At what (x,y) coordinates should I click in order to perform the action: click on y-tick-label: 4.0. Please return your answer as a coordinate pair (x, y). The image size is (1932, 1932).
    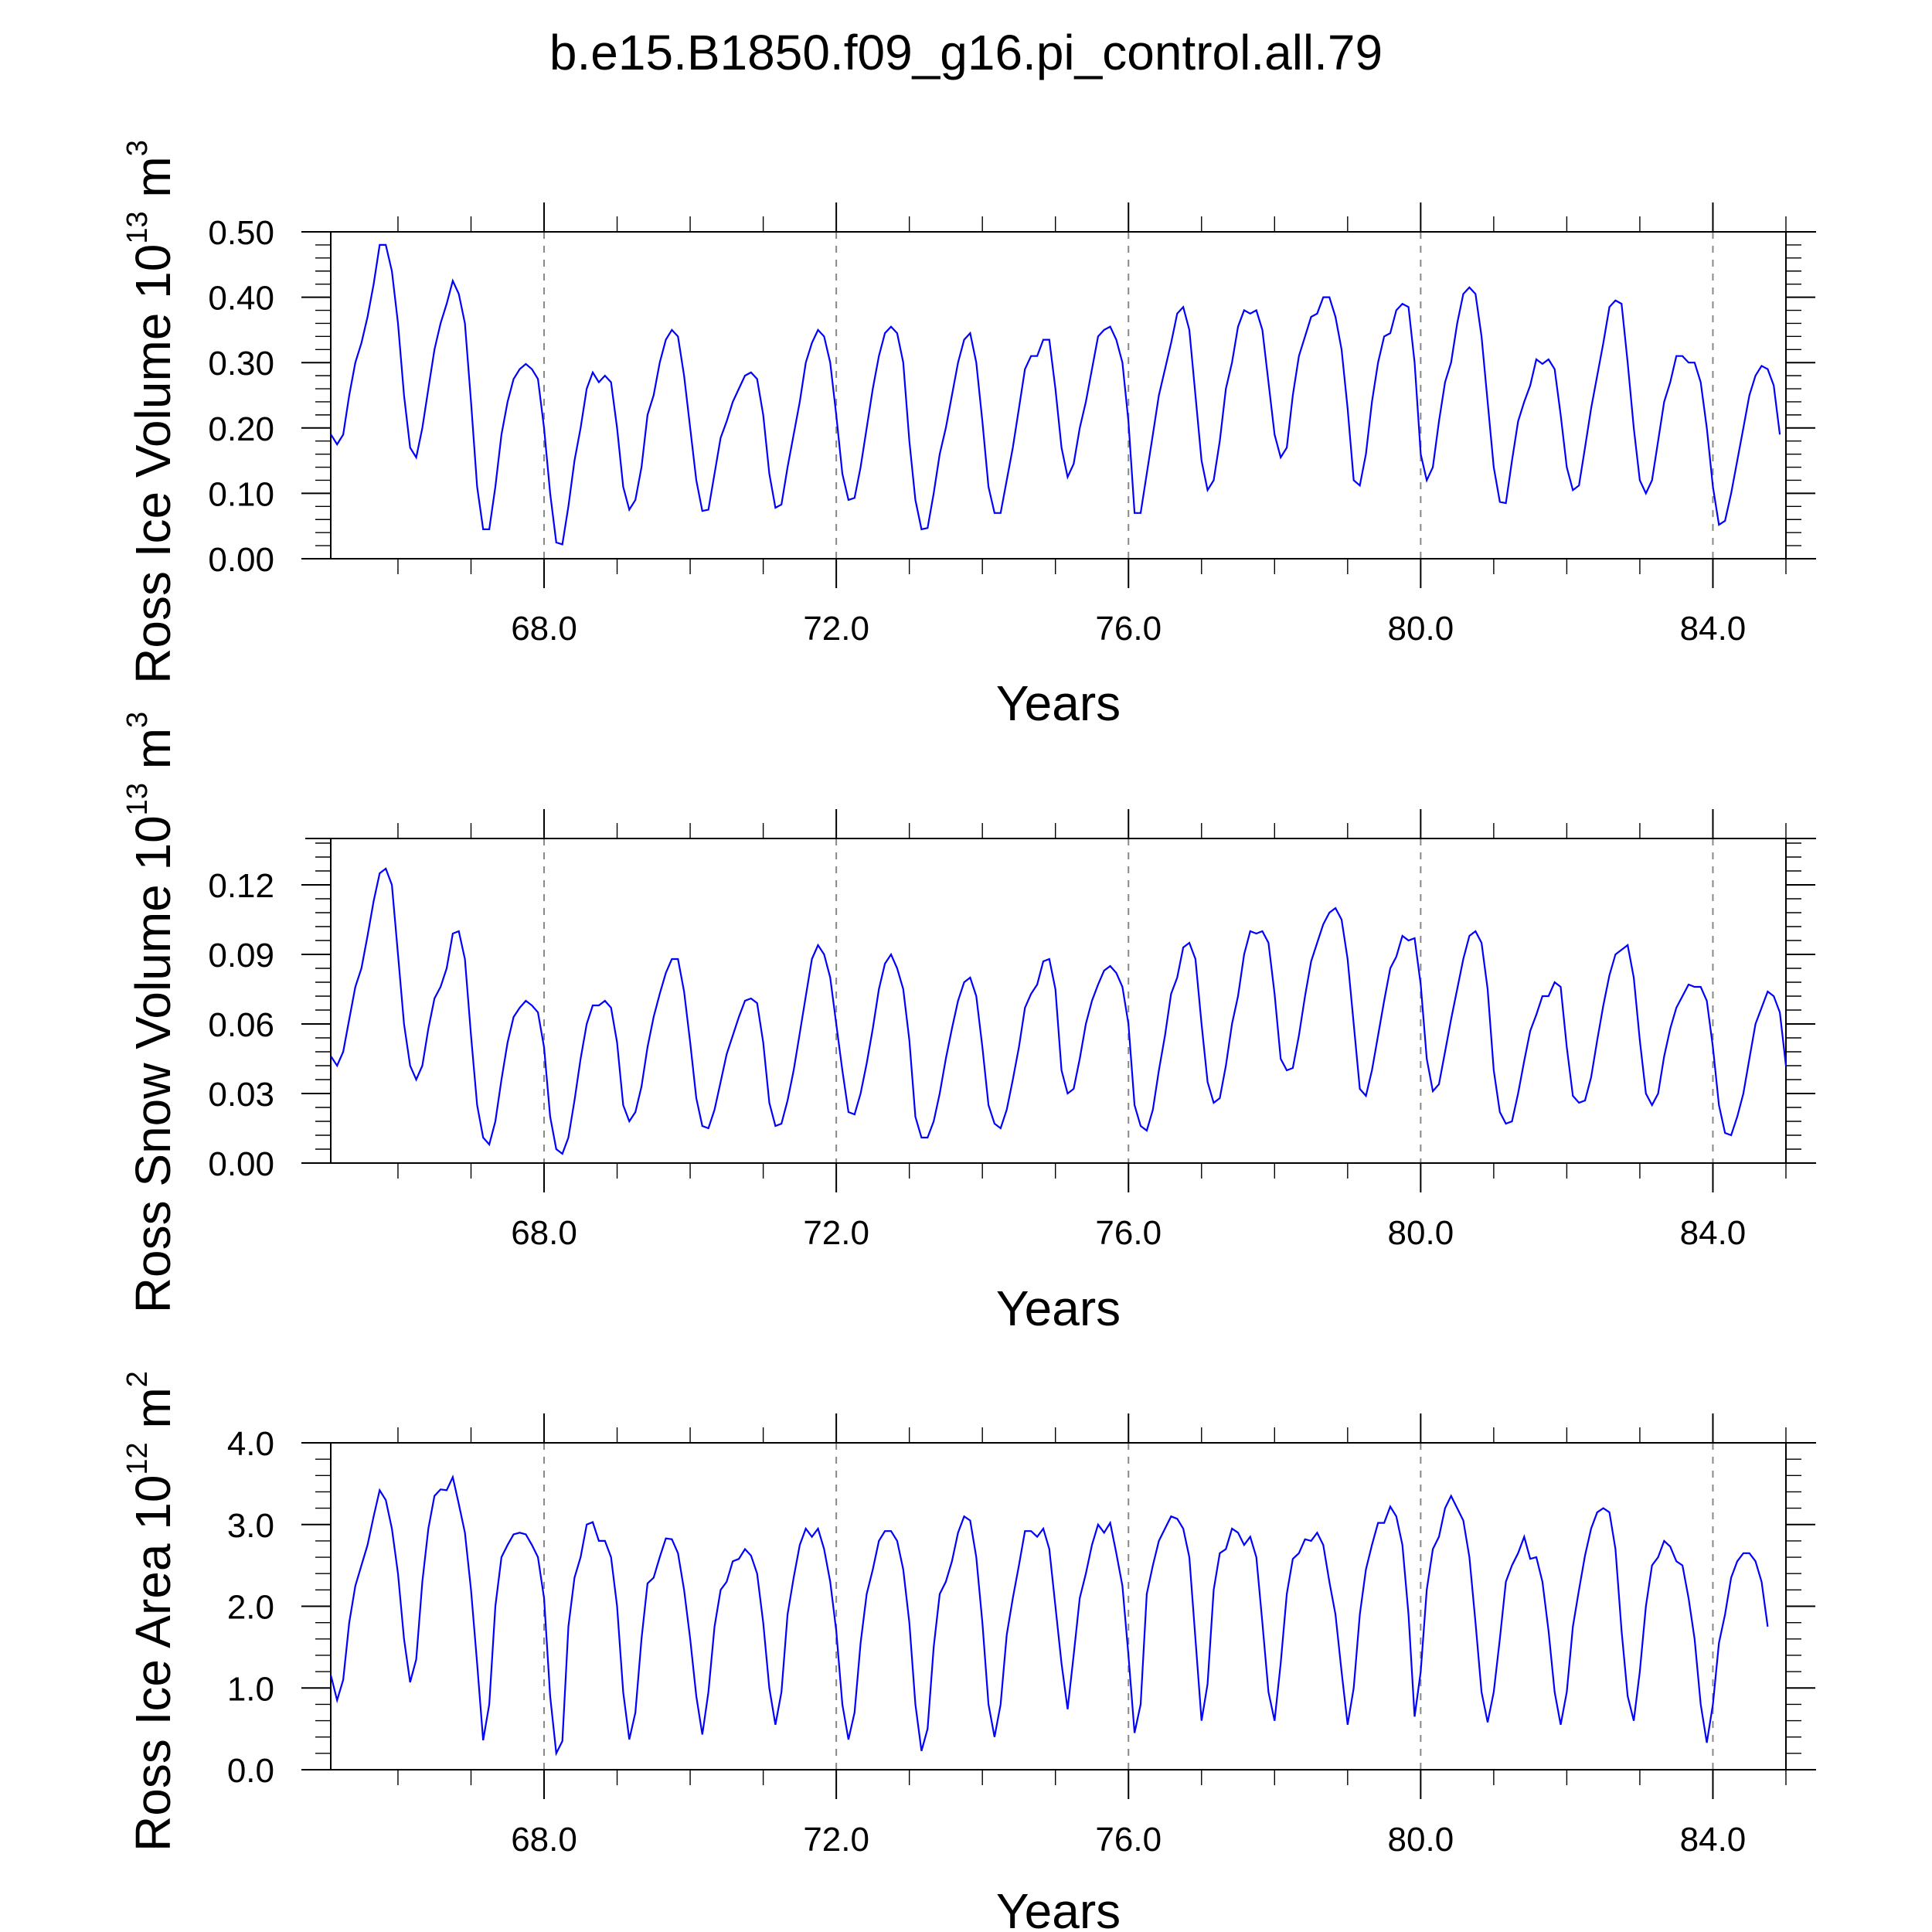
    Looking at the image, I should click on (251, 1444).